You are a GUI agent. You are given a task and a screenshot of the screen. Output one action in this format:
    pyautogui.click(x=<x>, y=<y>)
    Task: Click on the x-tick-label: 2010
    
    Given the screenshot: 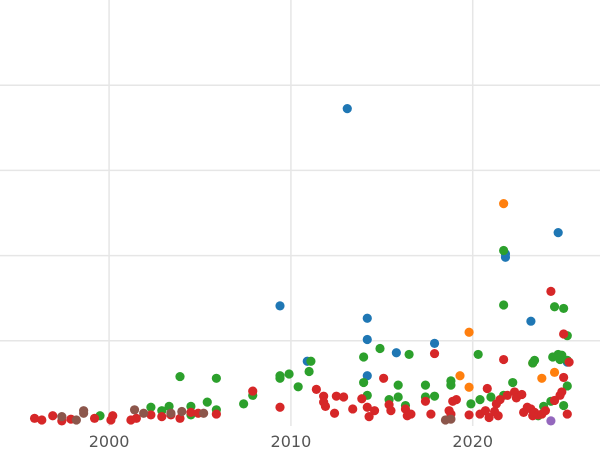 What is the action you would take?
    pyautogui.click(x=291, y=441)
    